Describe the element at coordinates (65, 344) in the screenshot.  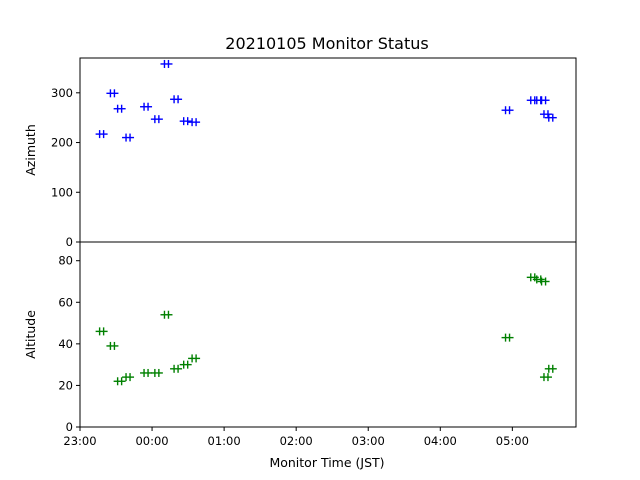
I see `altitude-y-tick-label: 40` at that location.